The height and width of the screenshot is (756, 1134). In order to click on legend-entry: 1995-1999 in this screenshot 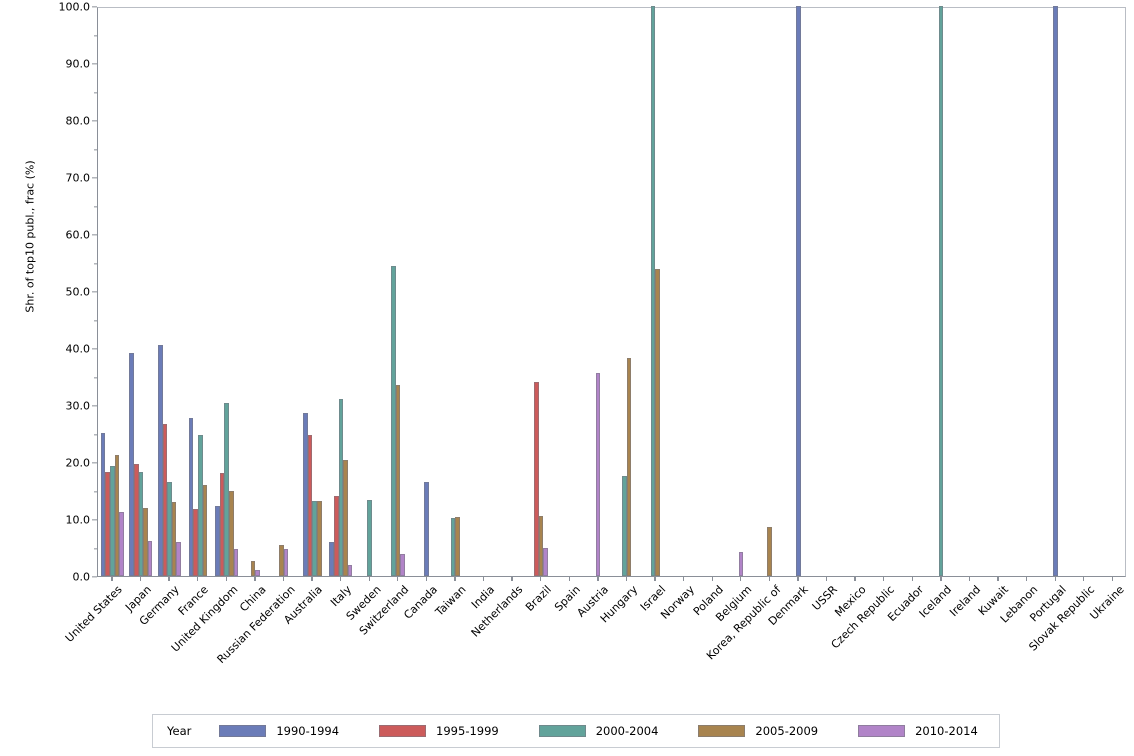, I will do `click(439, 731)`.